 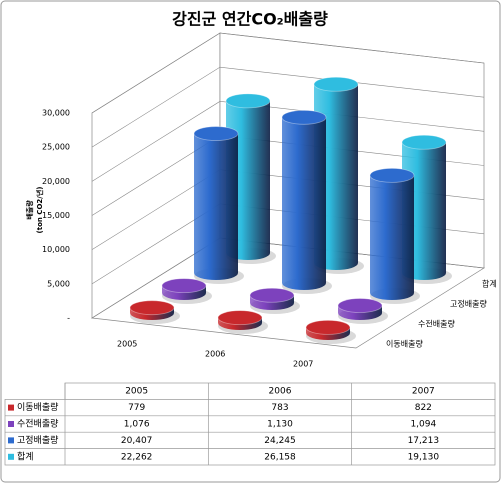 What do you see at coordinates (58, 283) in the screenshot?
I see `y-tick-label: 5,000` at bounding box center [58, 283].